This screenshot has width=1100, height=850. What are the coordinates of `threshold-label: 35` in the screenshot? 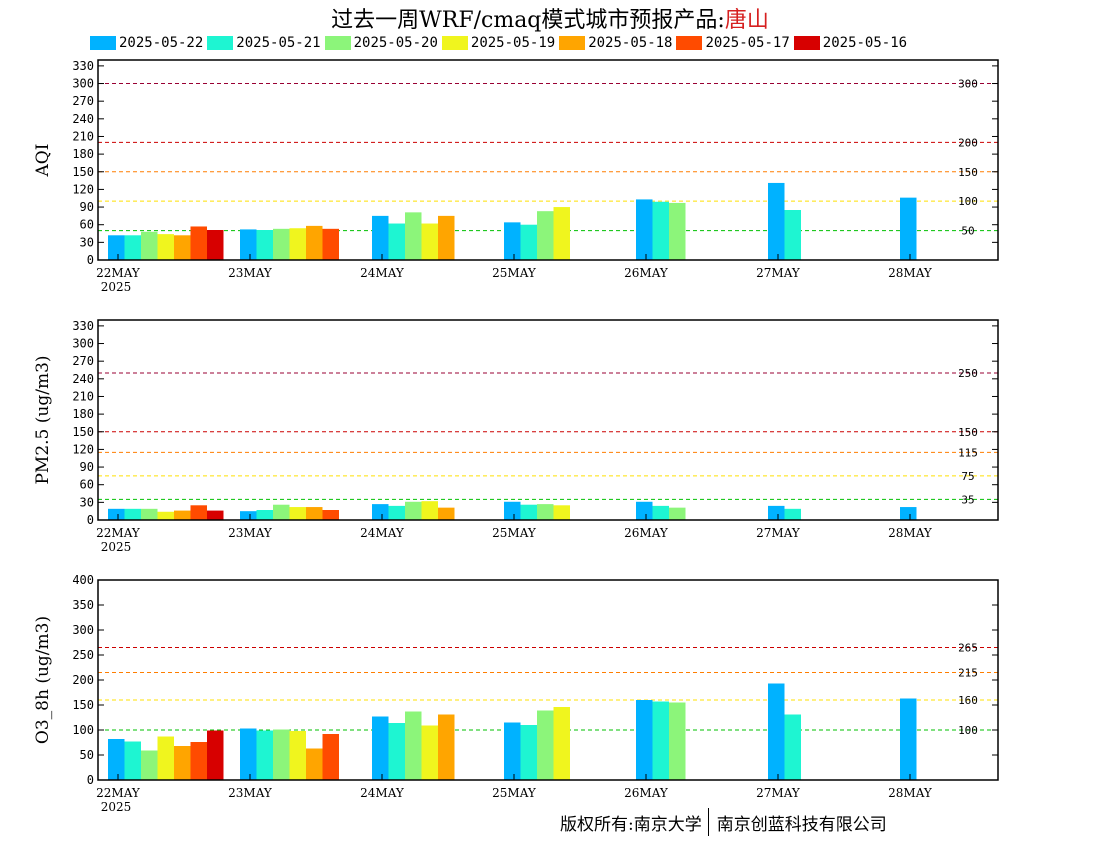 It's located at (967, 499).